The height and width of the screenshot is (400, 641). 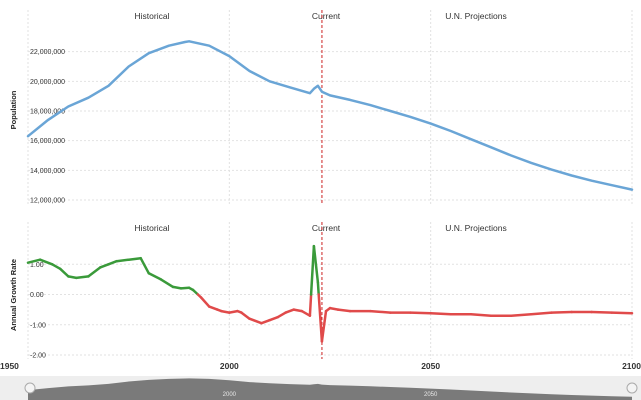 What do you see at coordinates (30, 388) in the screenshot?
I see `navigator-left-handle` at bounding box center [30, 388].